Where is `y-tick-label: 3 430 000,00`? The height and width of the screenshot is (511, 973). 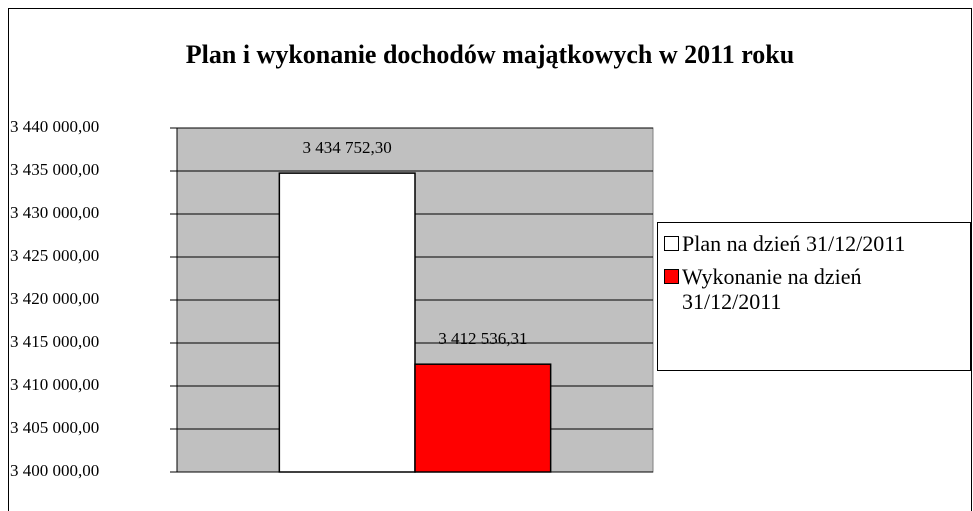
y-tick-label: 3 430 000,00 is located at coordinates (54, 212).